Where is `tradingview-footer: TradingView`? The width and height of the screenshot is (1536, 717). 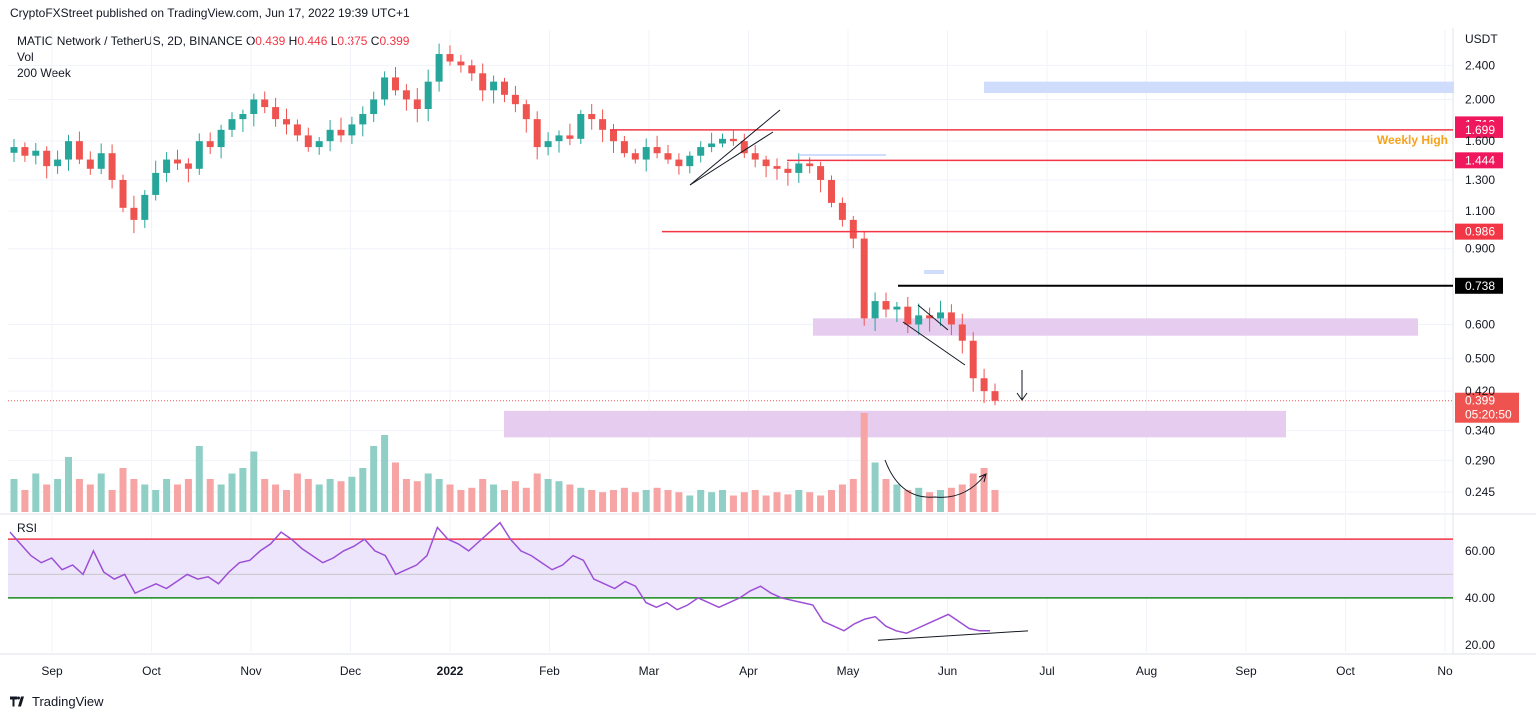 tradingview-footer: TradingView is located at coordinates (57, 701).